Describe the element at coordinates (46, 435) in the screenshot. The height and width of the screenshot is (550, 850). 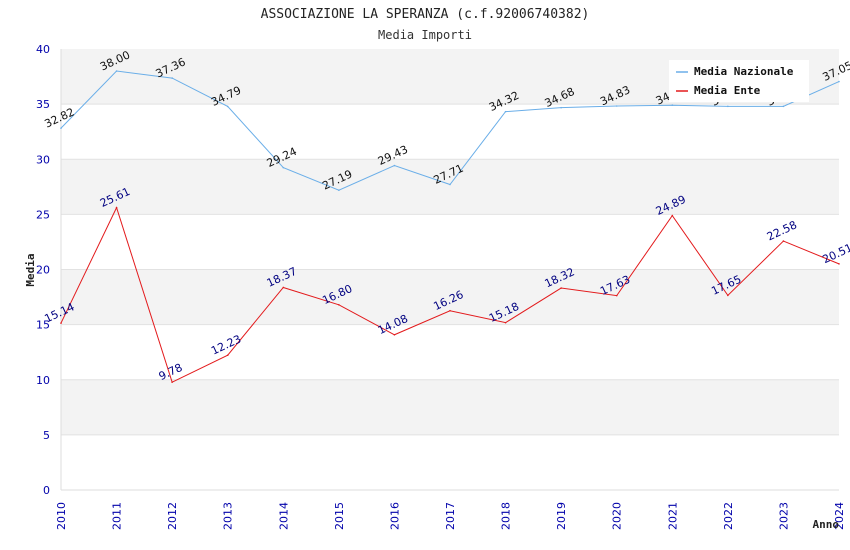
I see `y-tick-label: 5` at that location.